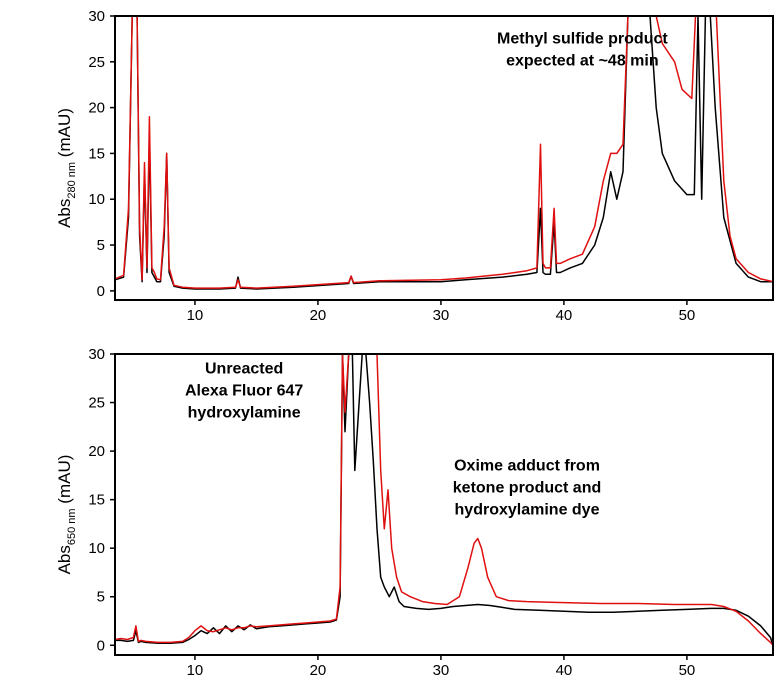  What do you see at coordinates (244, 368) in the screenshot?
I see `annotation-line: Unreacted` at bounding box center [244, 368].